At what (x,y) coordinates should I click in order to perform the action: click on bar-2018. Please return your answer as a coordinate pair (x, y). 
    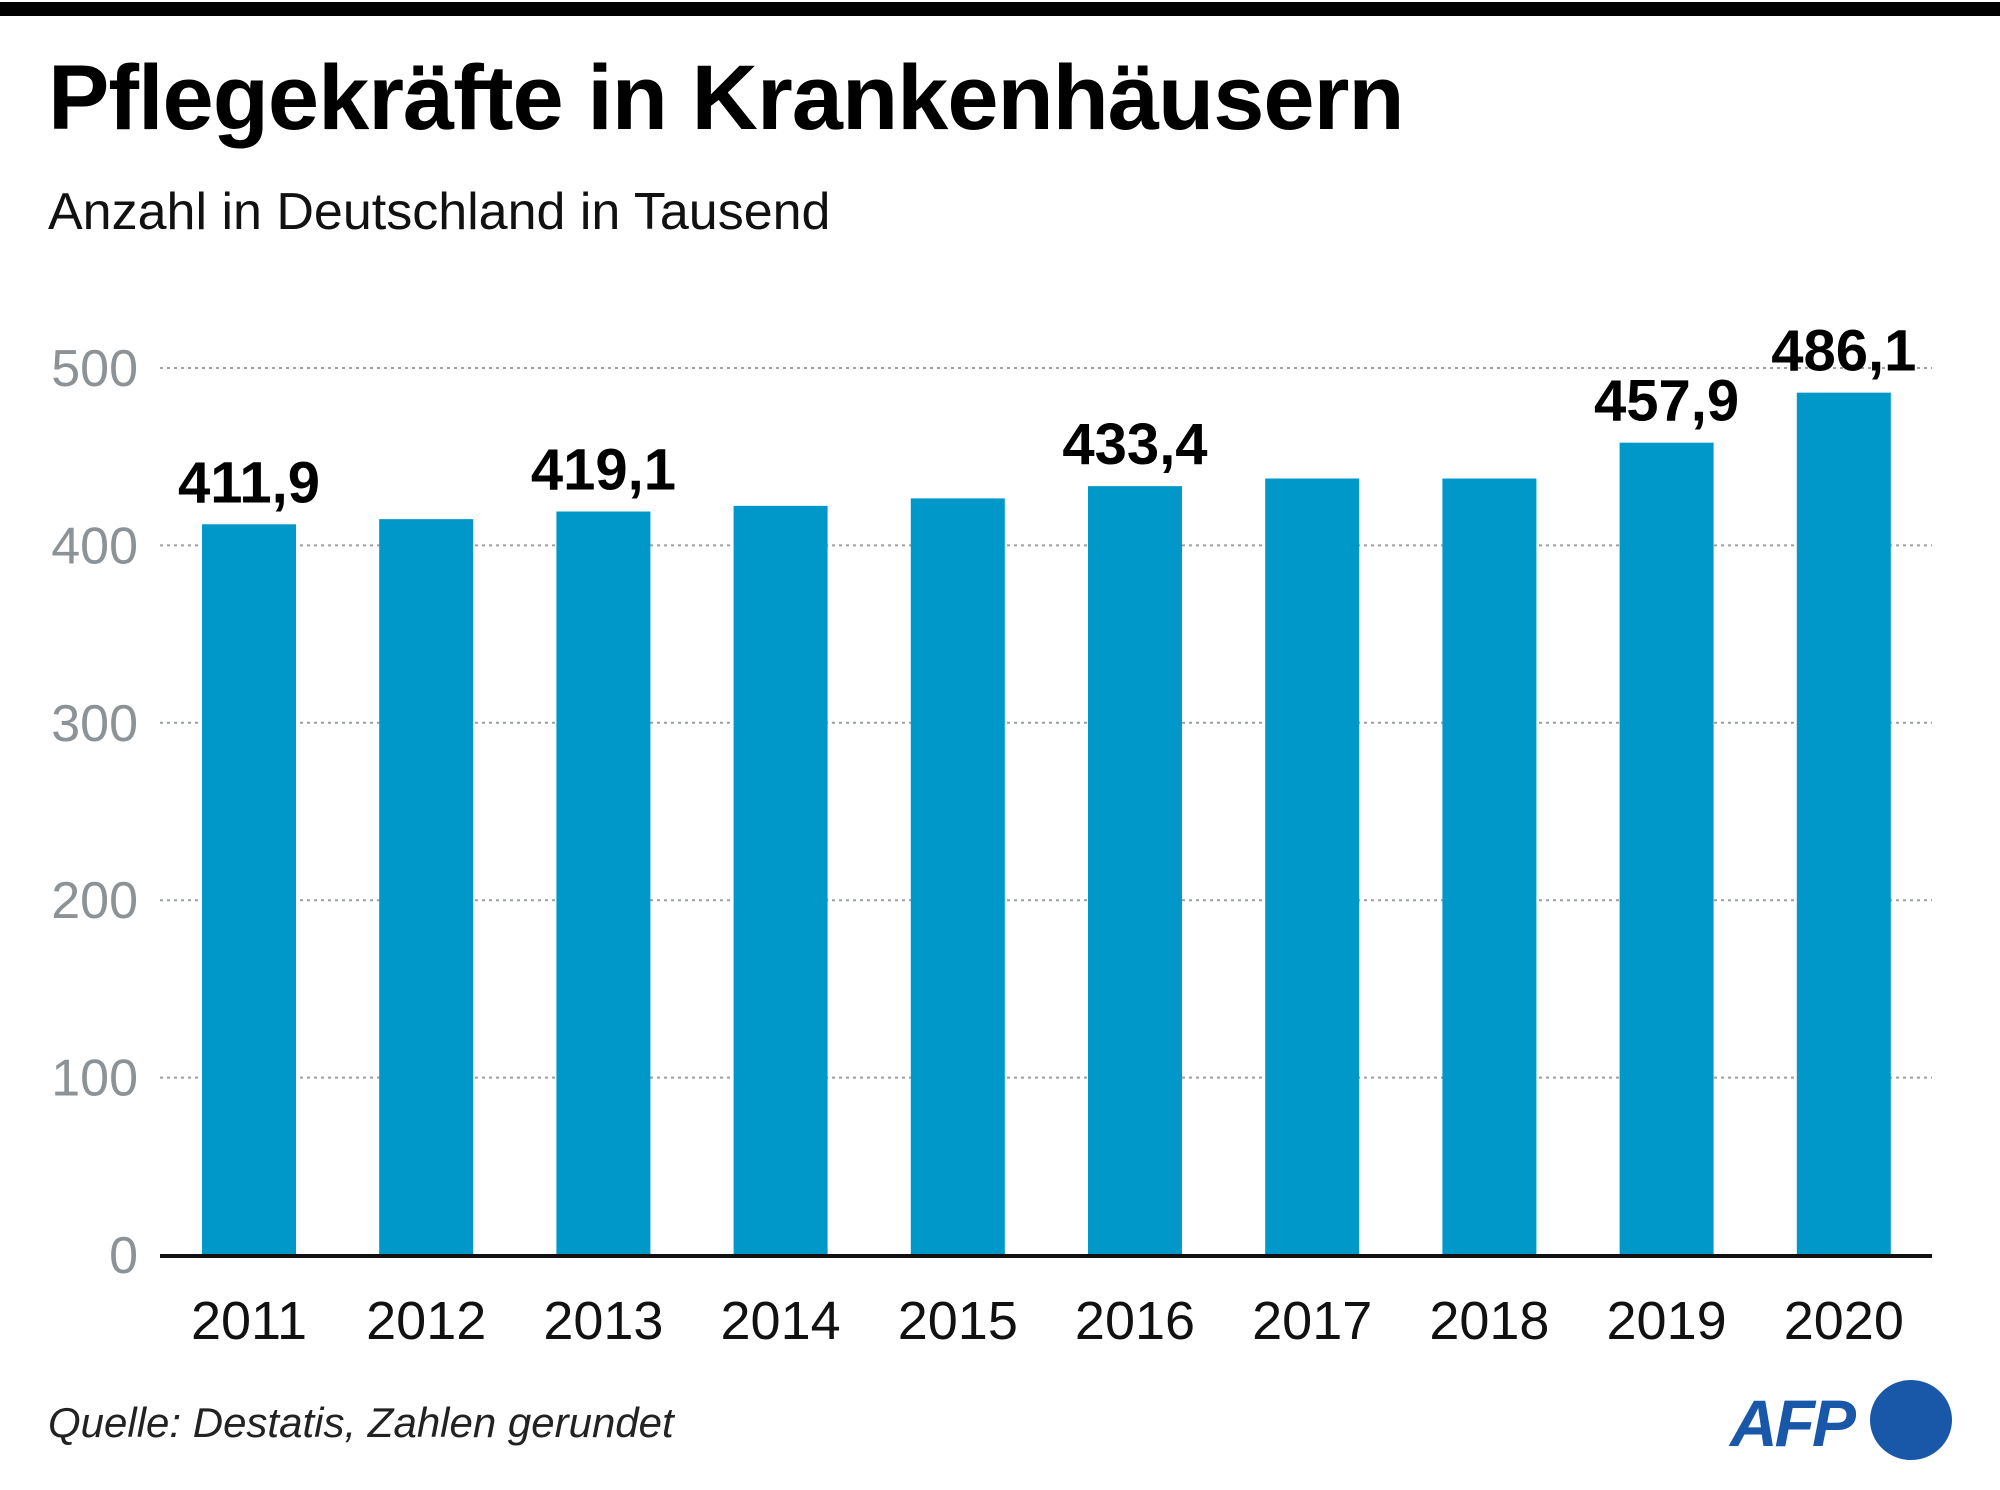
    Looking at the image, I should click on (1489, 866).